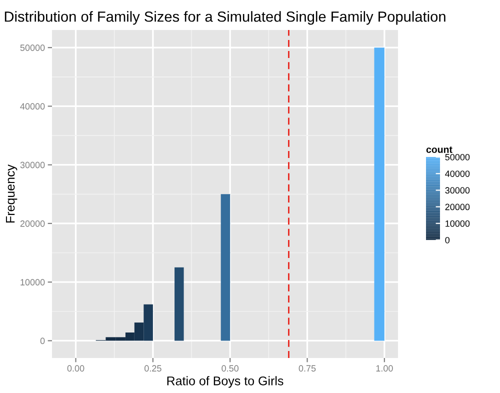  What do you see at coordinates (458, 223) in the screenshot?
I see `color-bar-label: 10000` at bounding box center [458, 223].